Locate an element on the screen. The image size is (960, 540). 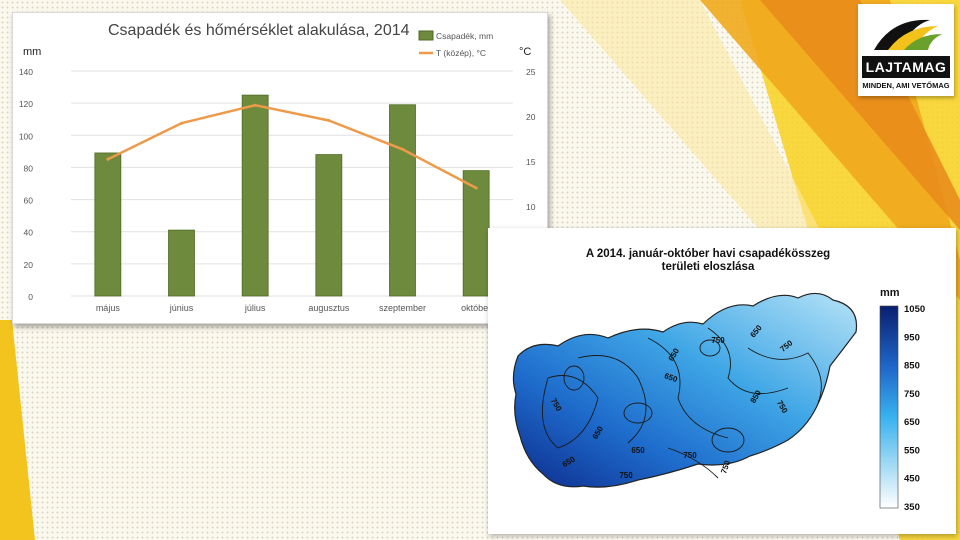
map-legend-label: 950 is located at coordinates (912, 337).